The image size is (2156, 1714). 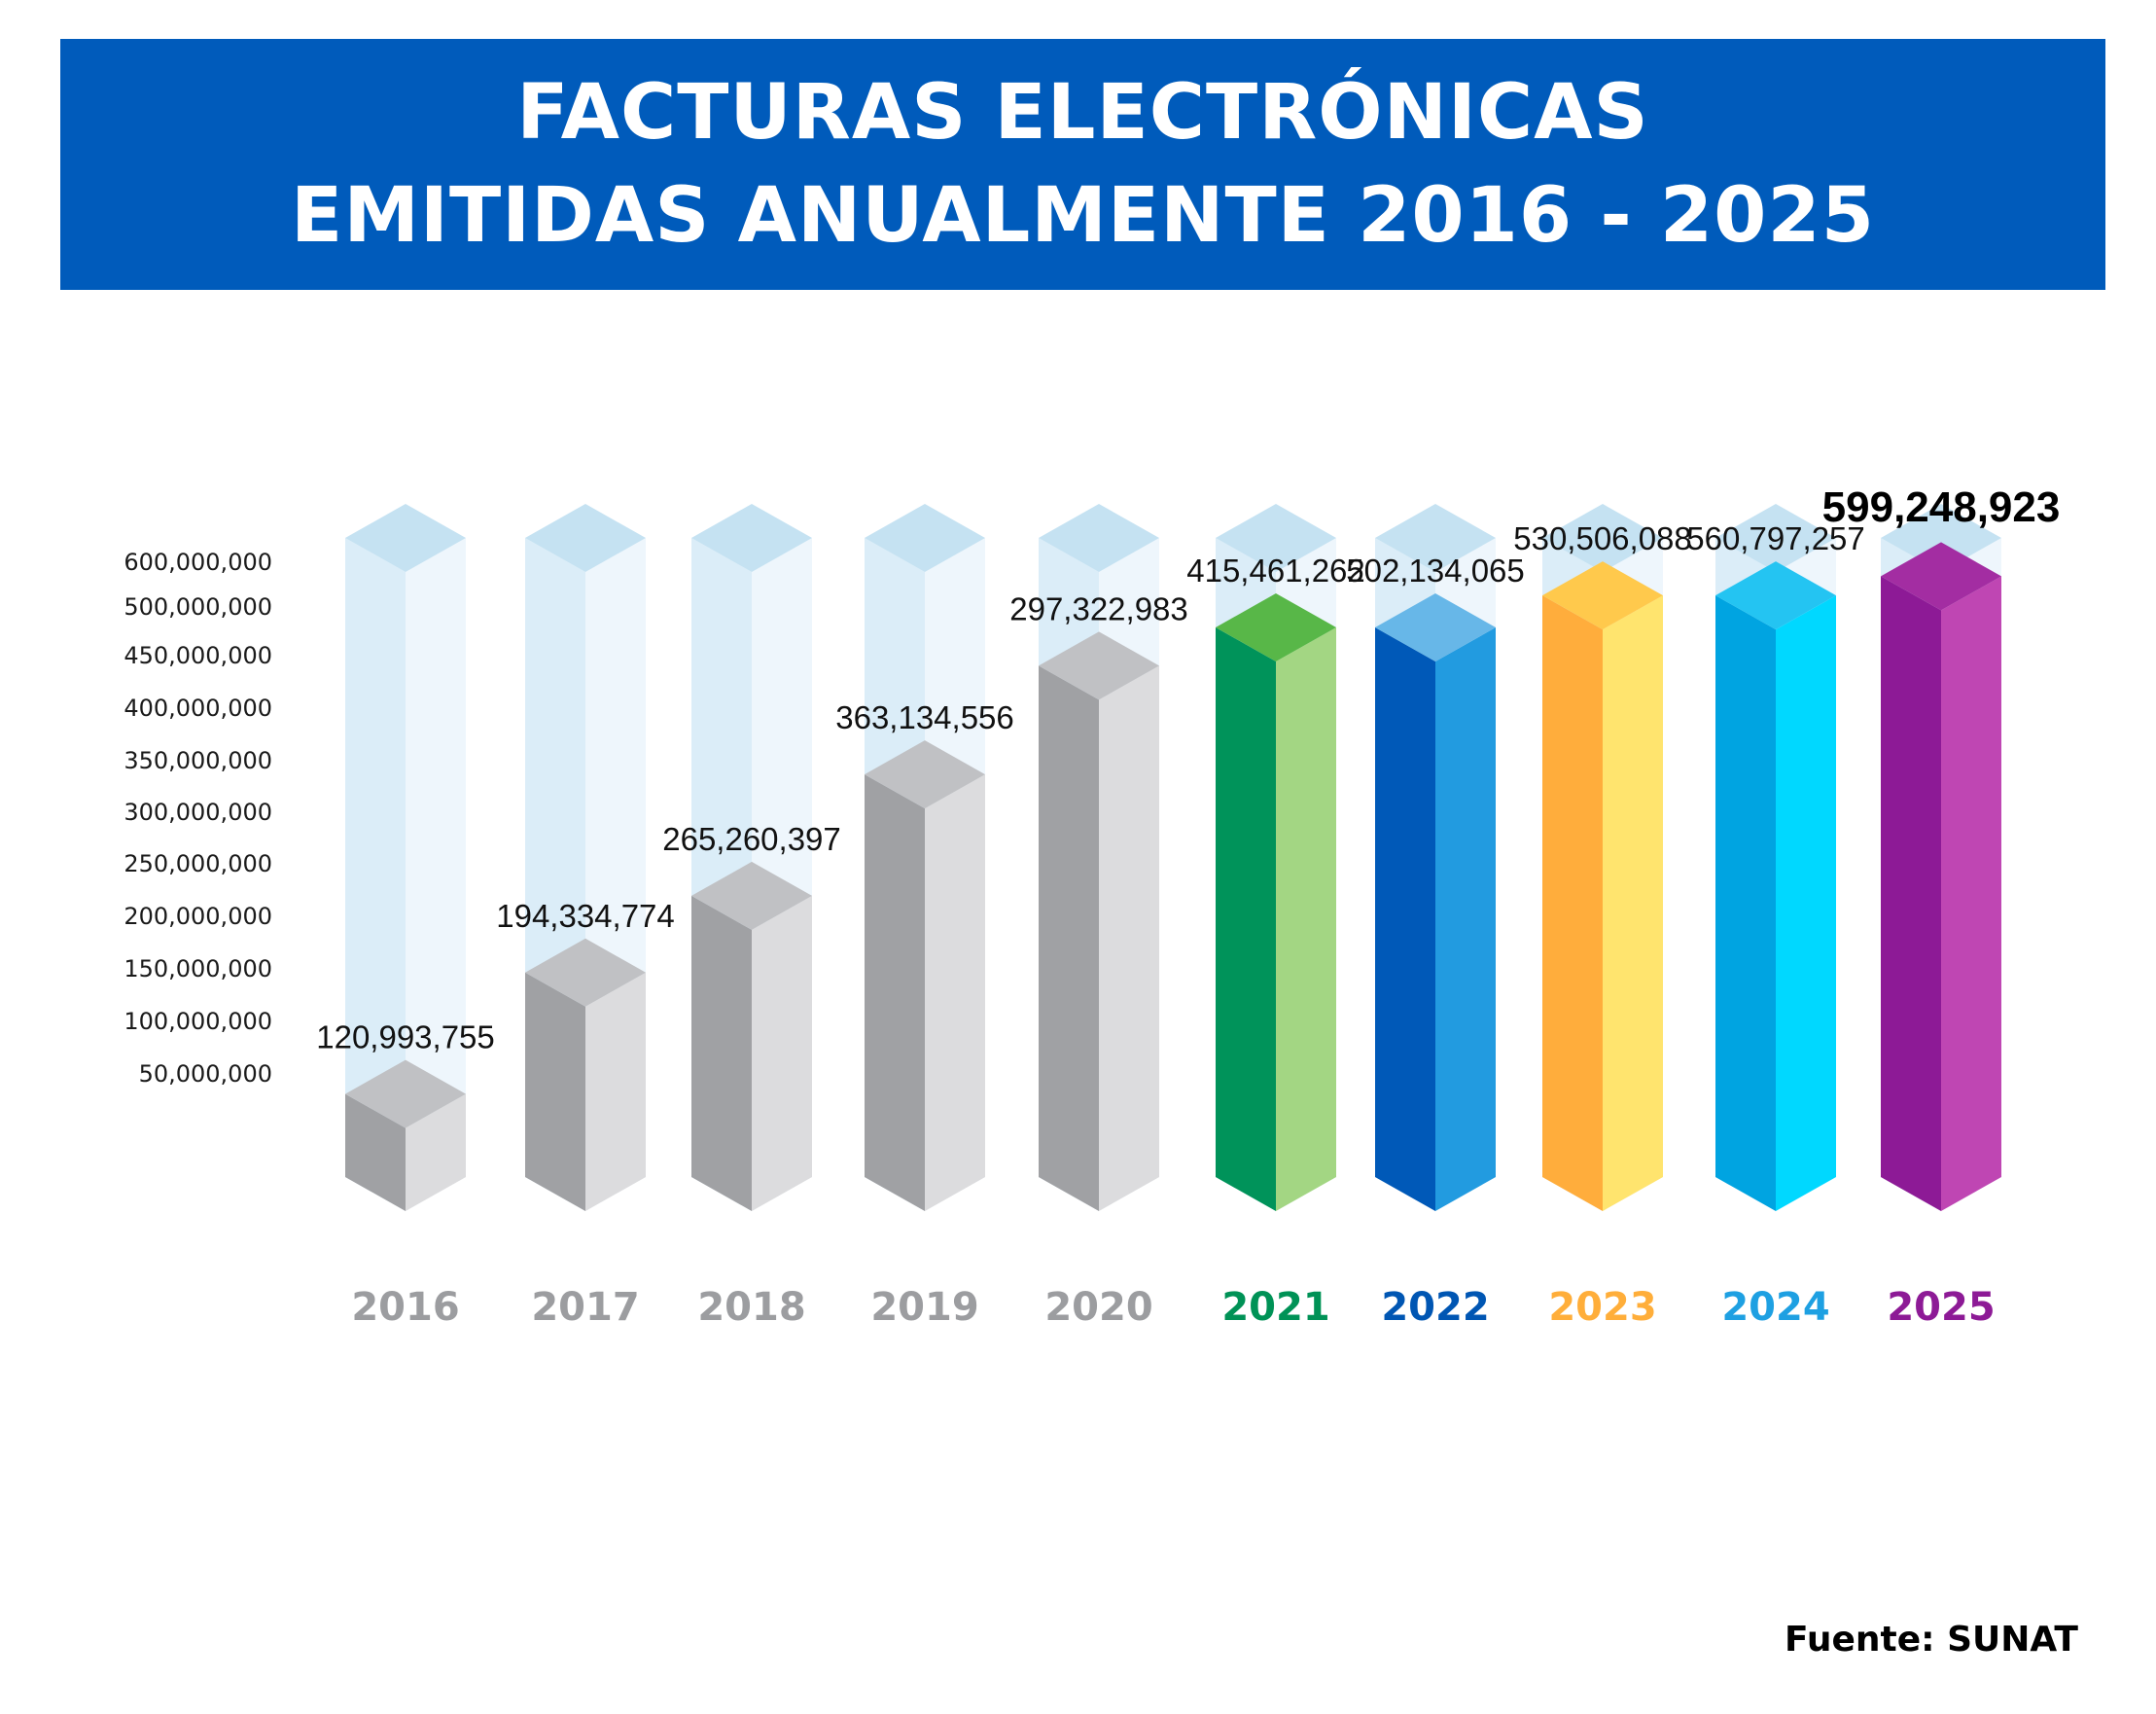 I want to click on value-label-2016: 120,993,755, so click(x=405, y=1037).